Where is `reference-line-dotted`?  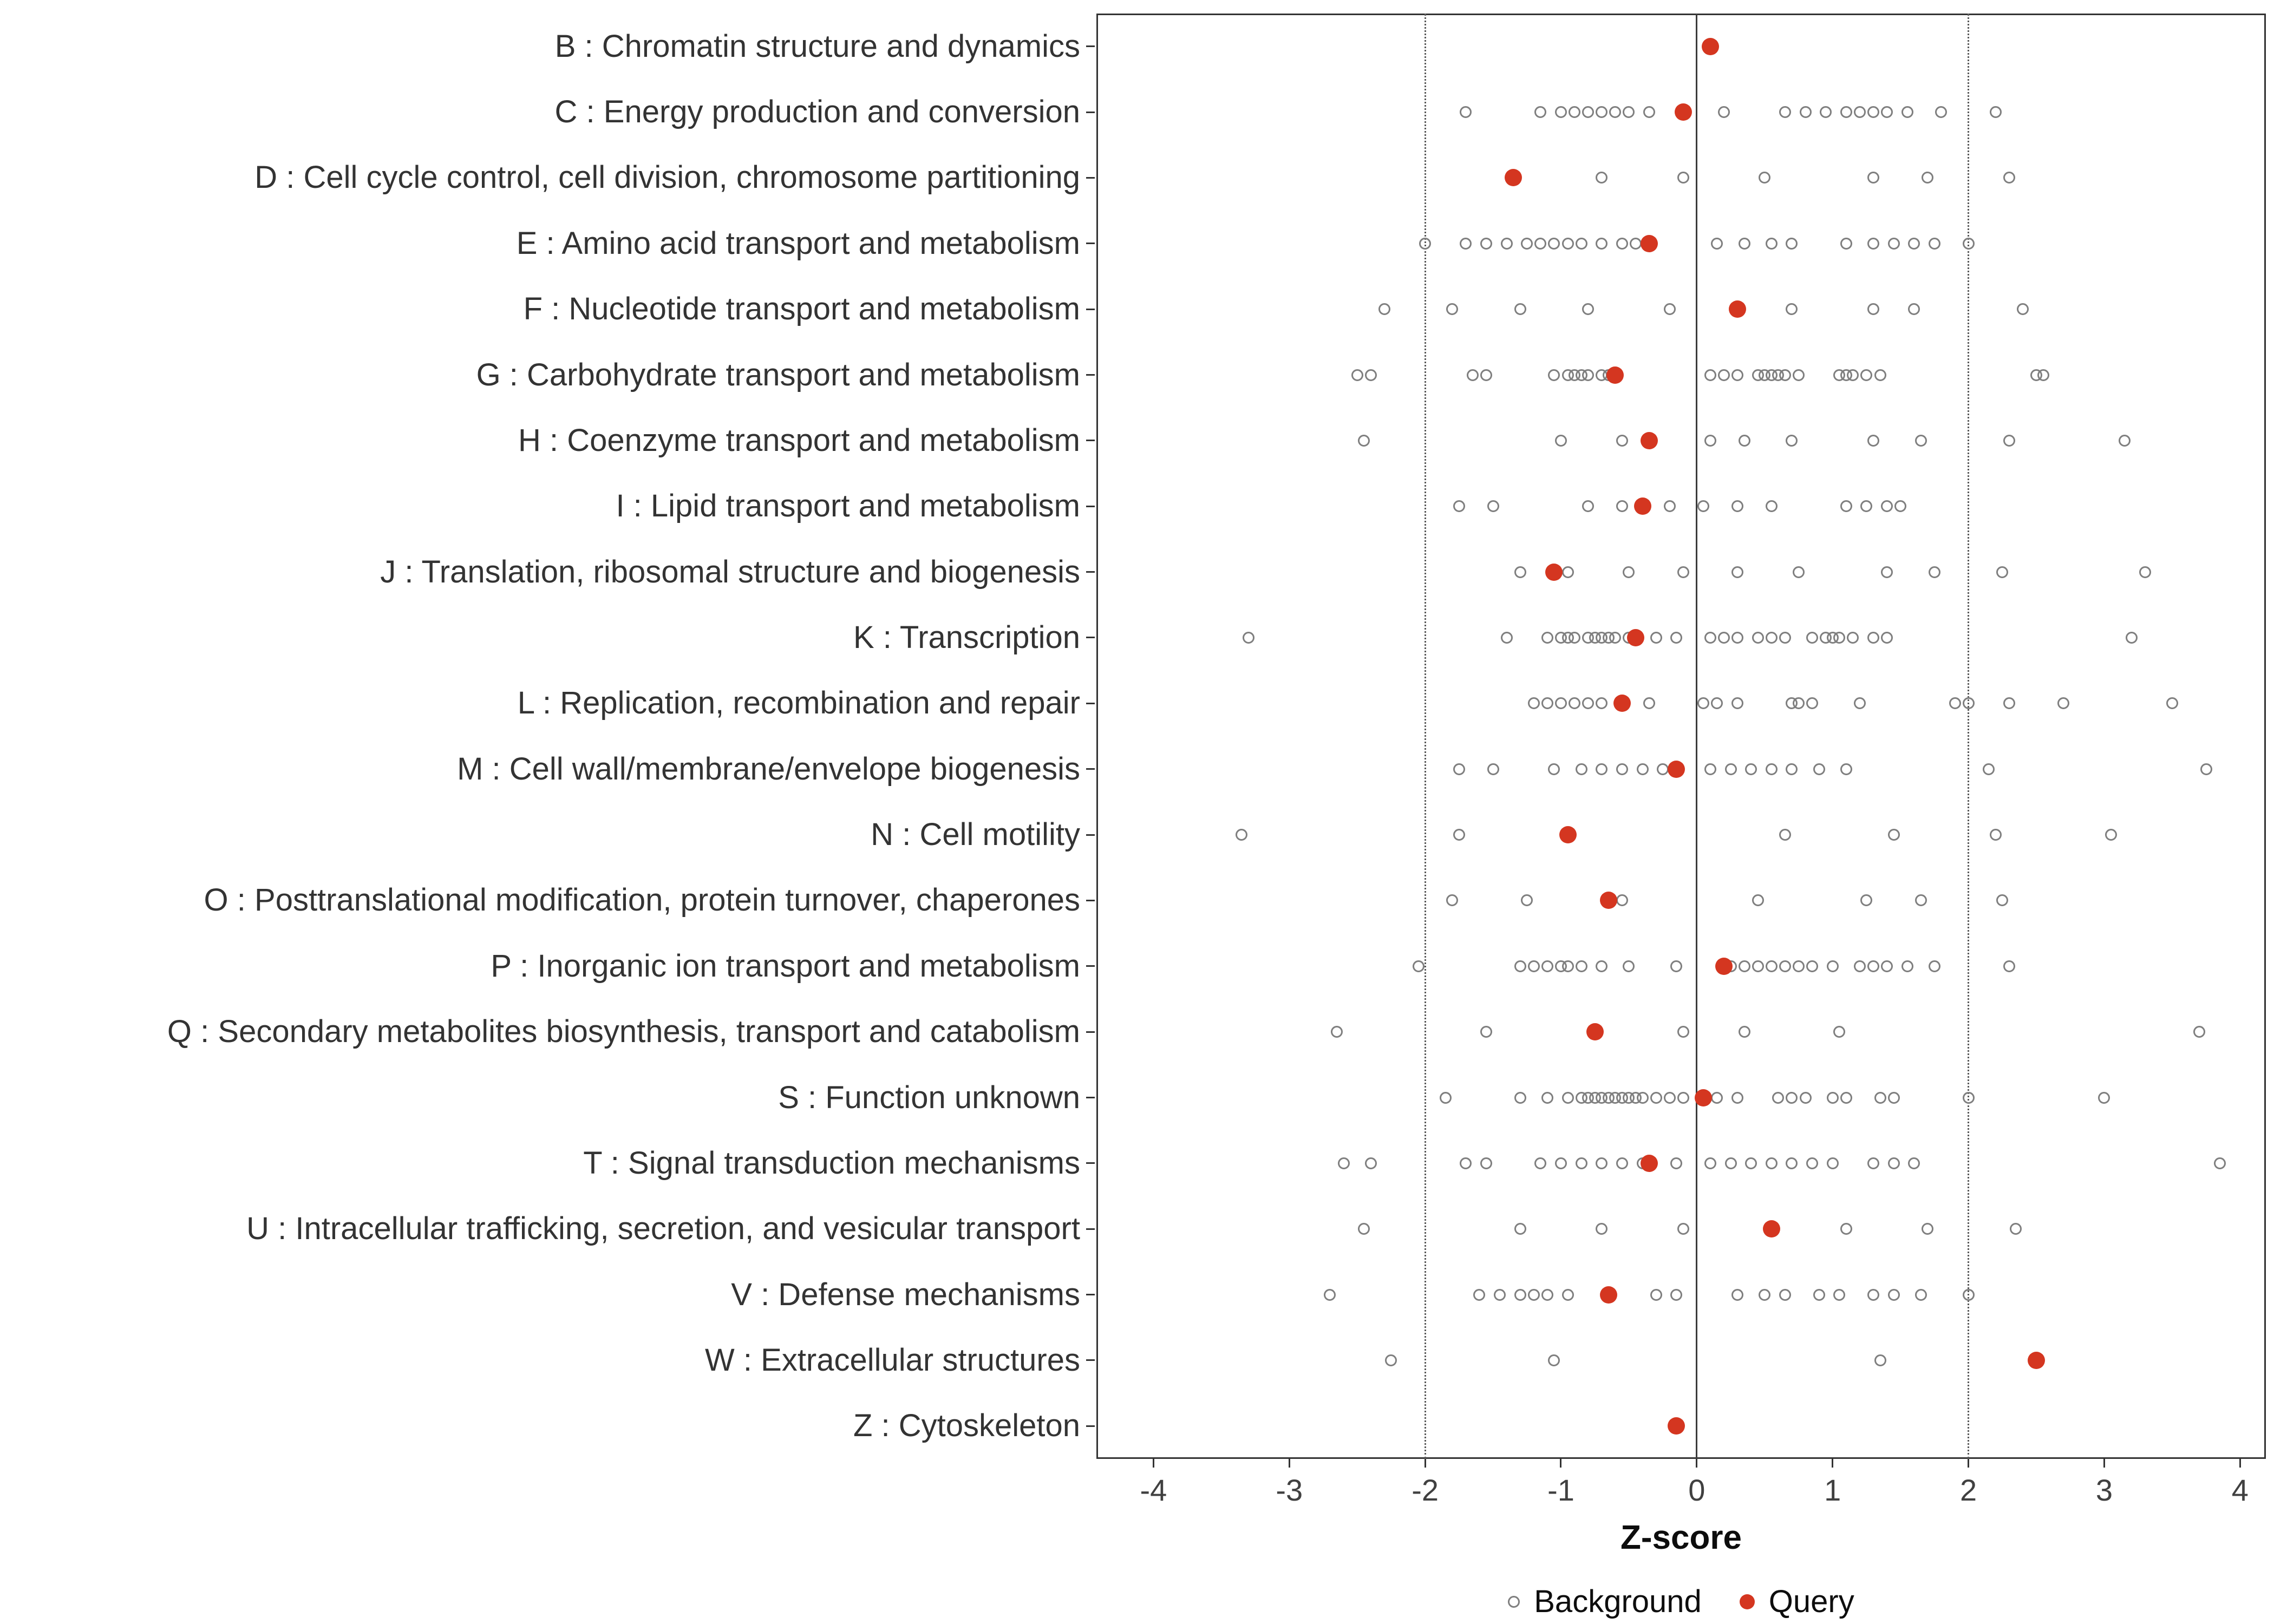
reference-line-dotted is located at coordinates (1425, 736).